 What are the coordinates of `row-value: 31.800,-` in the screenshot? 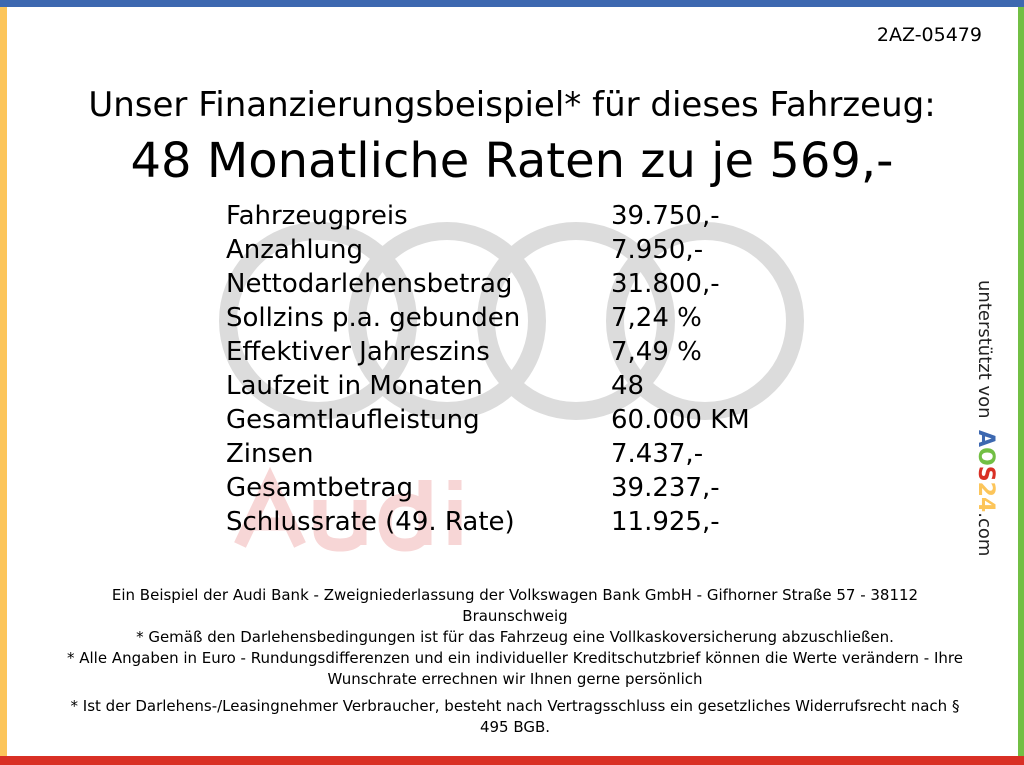 It's located at (665, 284).